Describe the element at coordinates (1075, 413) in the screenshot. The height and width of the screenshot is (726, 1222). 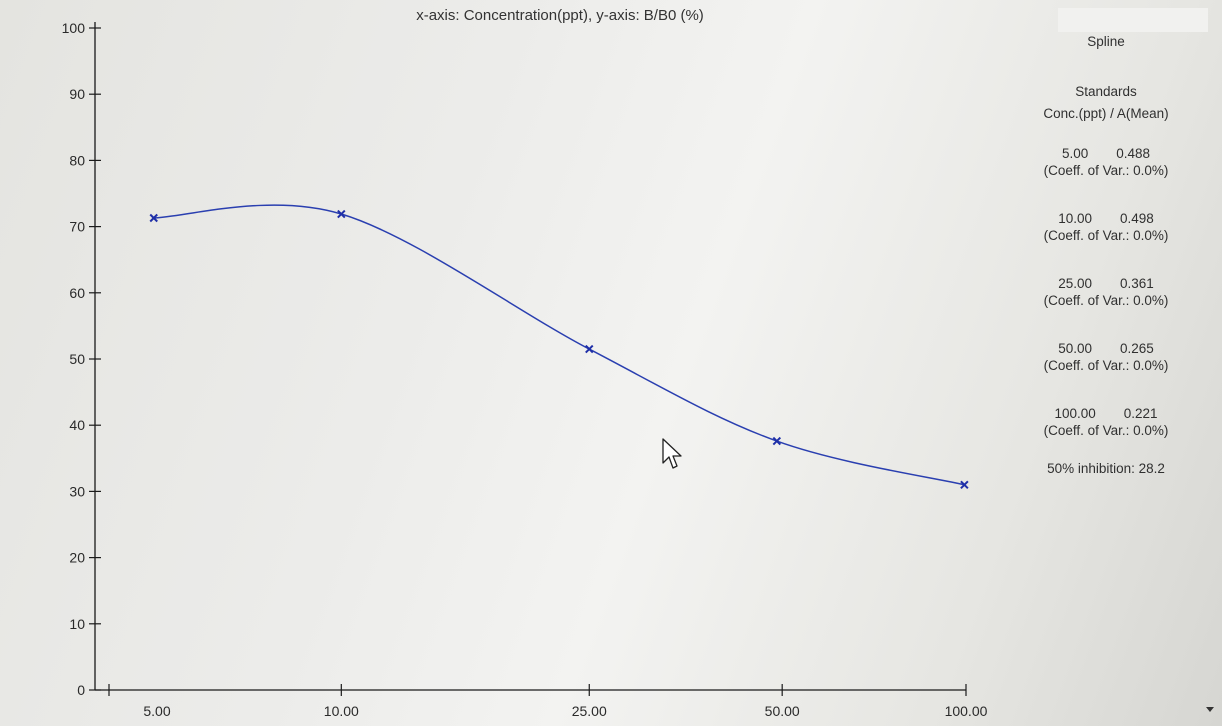
I see `std-conc: 100.00` at that location.